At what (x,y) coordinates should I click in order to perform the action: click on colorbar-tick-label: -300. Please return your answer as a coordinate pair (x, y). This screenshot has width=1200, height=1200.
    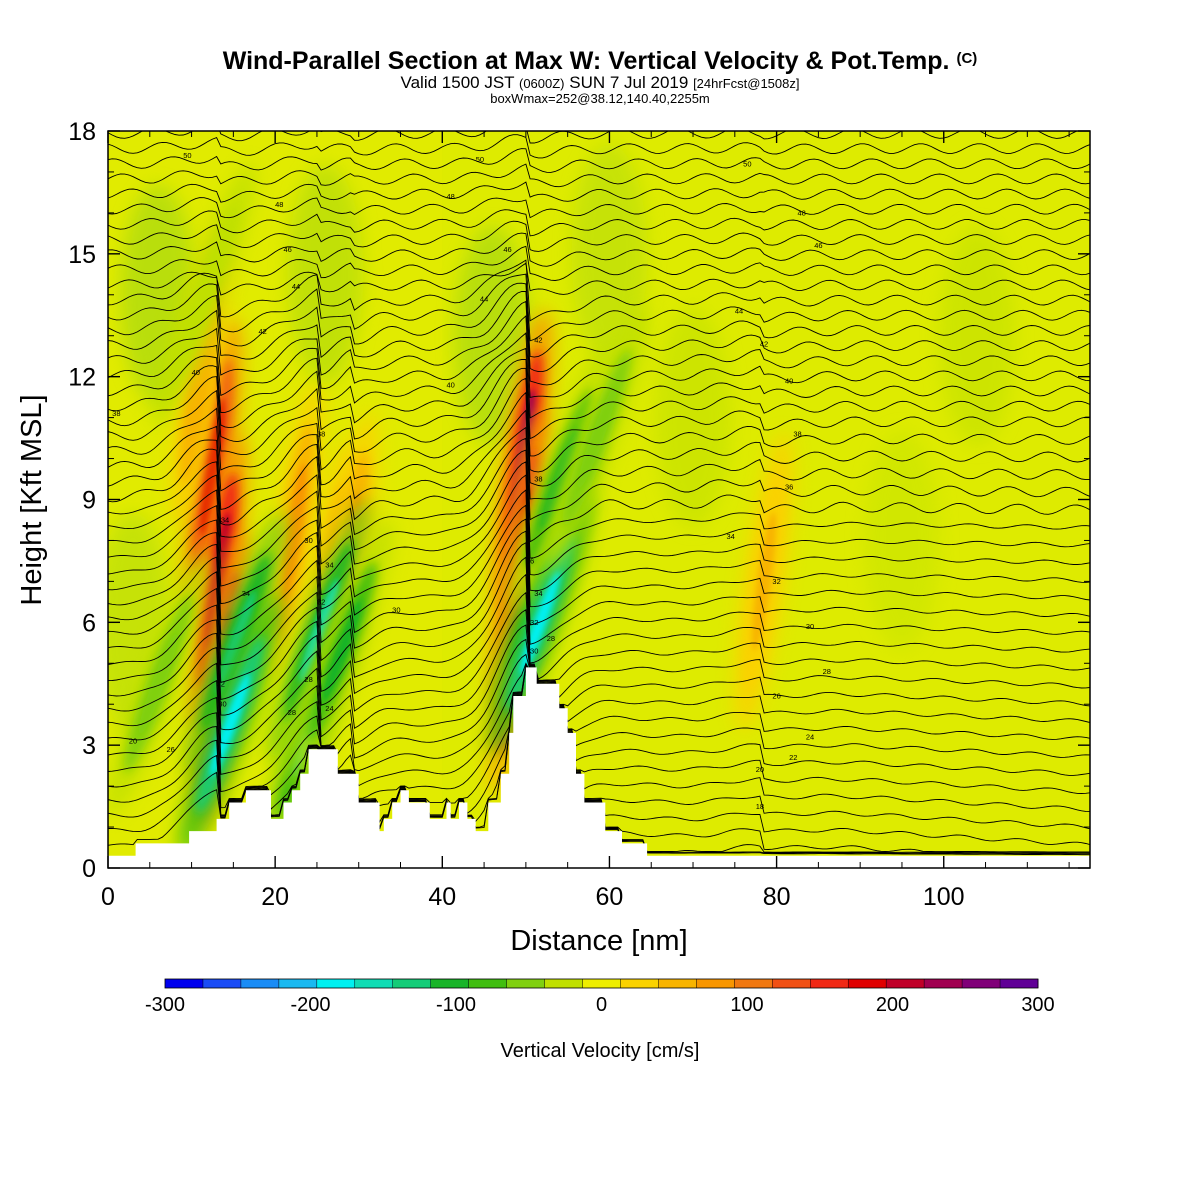
    Looking at the image, I should click on (165, 1005).